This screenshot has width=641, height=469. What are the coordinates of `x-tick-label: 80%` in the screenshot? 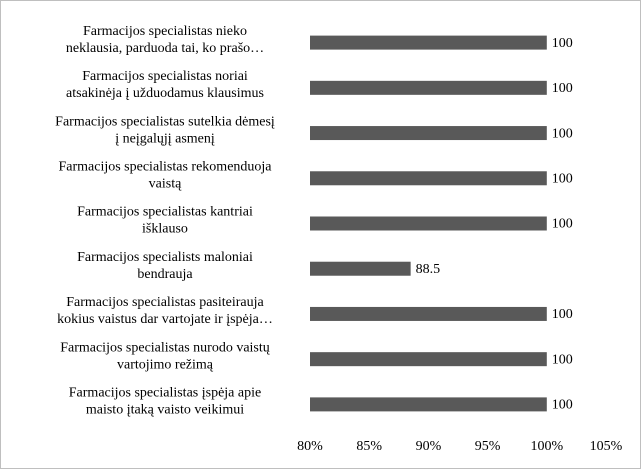 It's located at (310, 446).